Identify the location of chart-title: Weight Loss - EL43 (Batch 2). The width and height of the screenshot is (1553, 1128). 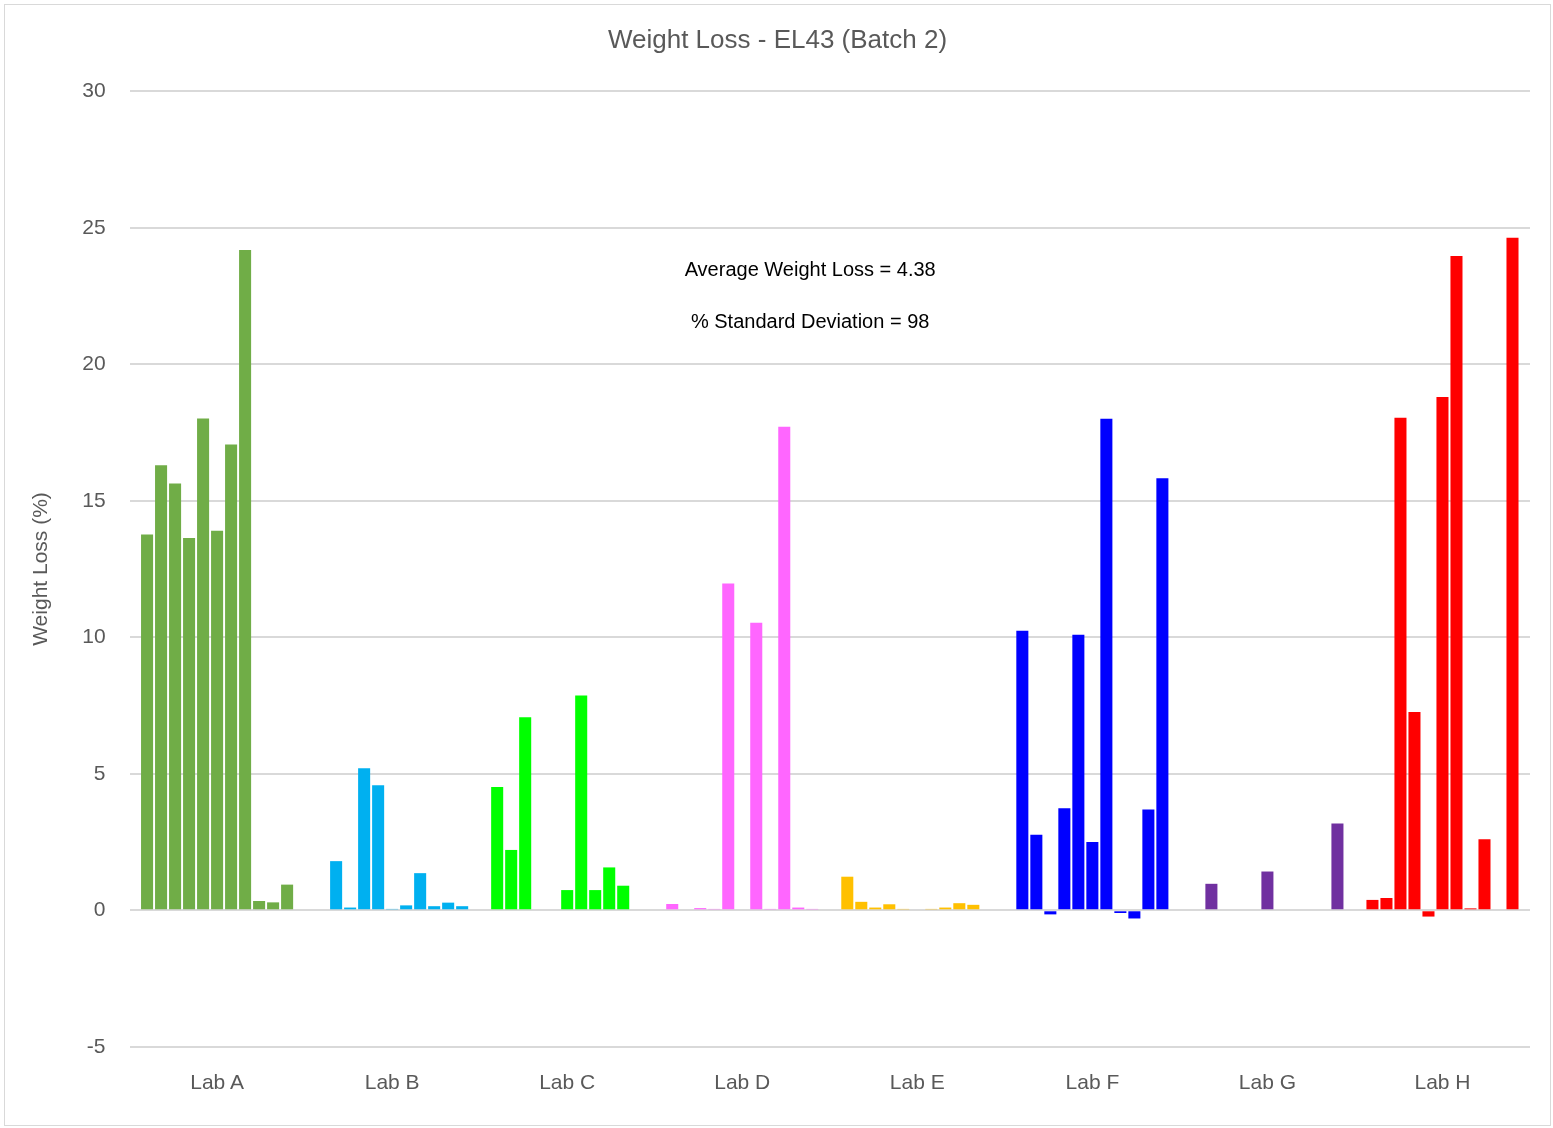
(777, 38).